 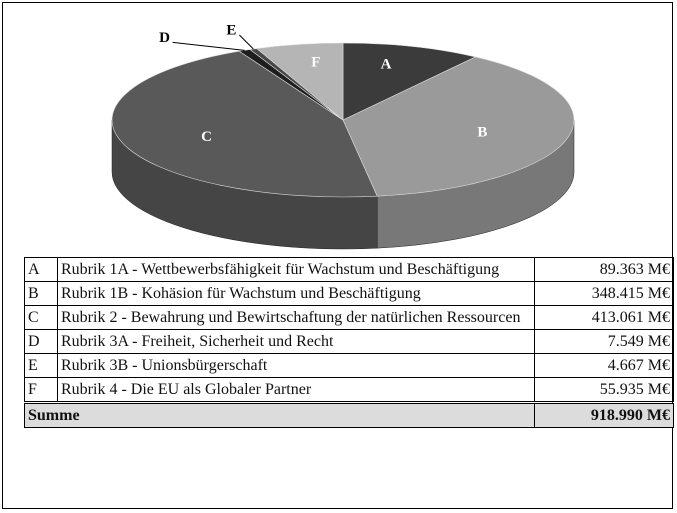 What do you see at coordinates (604, 390) in the screenshot?
I see `row-value: 55.935 M€` at bounding box center [604, 390].